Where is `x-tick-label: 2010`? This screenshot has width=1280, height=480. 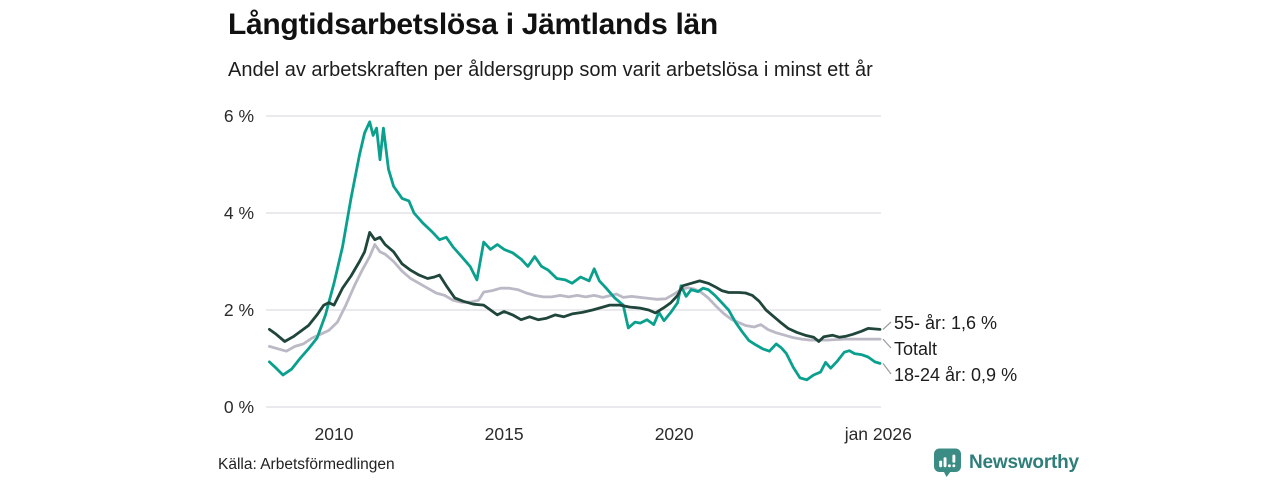 x-tick-label: 2010 is located at coordinates (334, 434).